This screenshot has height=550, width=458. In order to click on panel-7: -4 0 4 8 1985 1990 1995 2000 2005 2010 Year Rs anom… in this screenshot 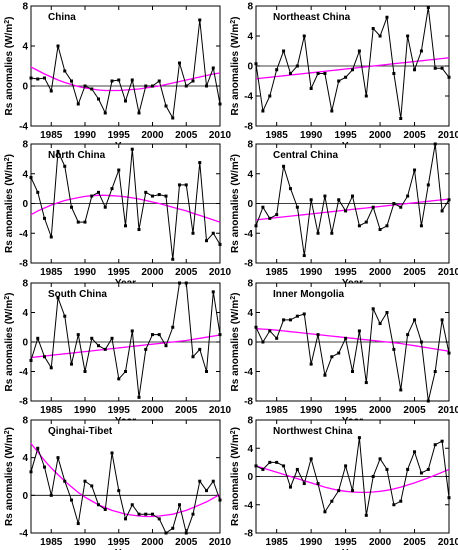, I will do `click(118, 483)`.